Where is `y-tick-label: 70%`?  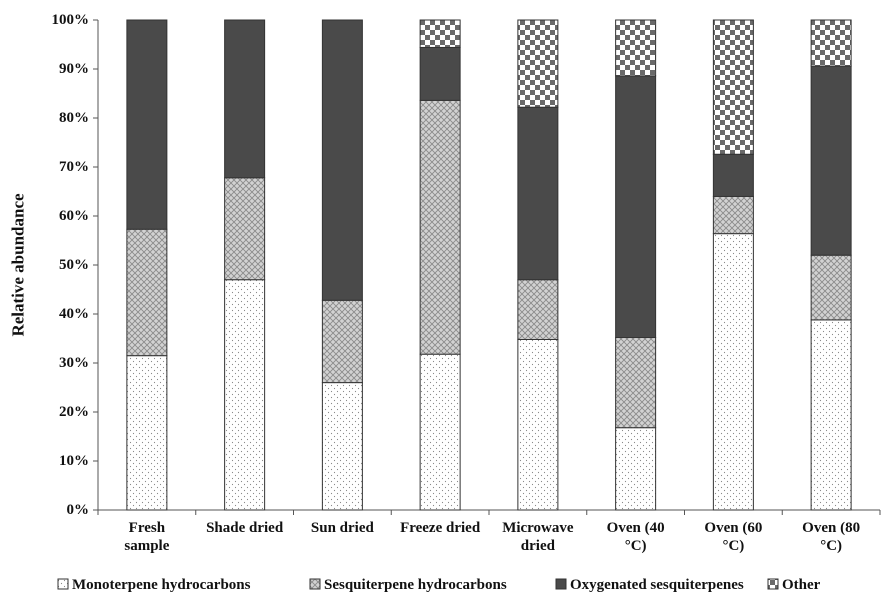
y-tick-label: 70% is located at coordinates (74, 167).